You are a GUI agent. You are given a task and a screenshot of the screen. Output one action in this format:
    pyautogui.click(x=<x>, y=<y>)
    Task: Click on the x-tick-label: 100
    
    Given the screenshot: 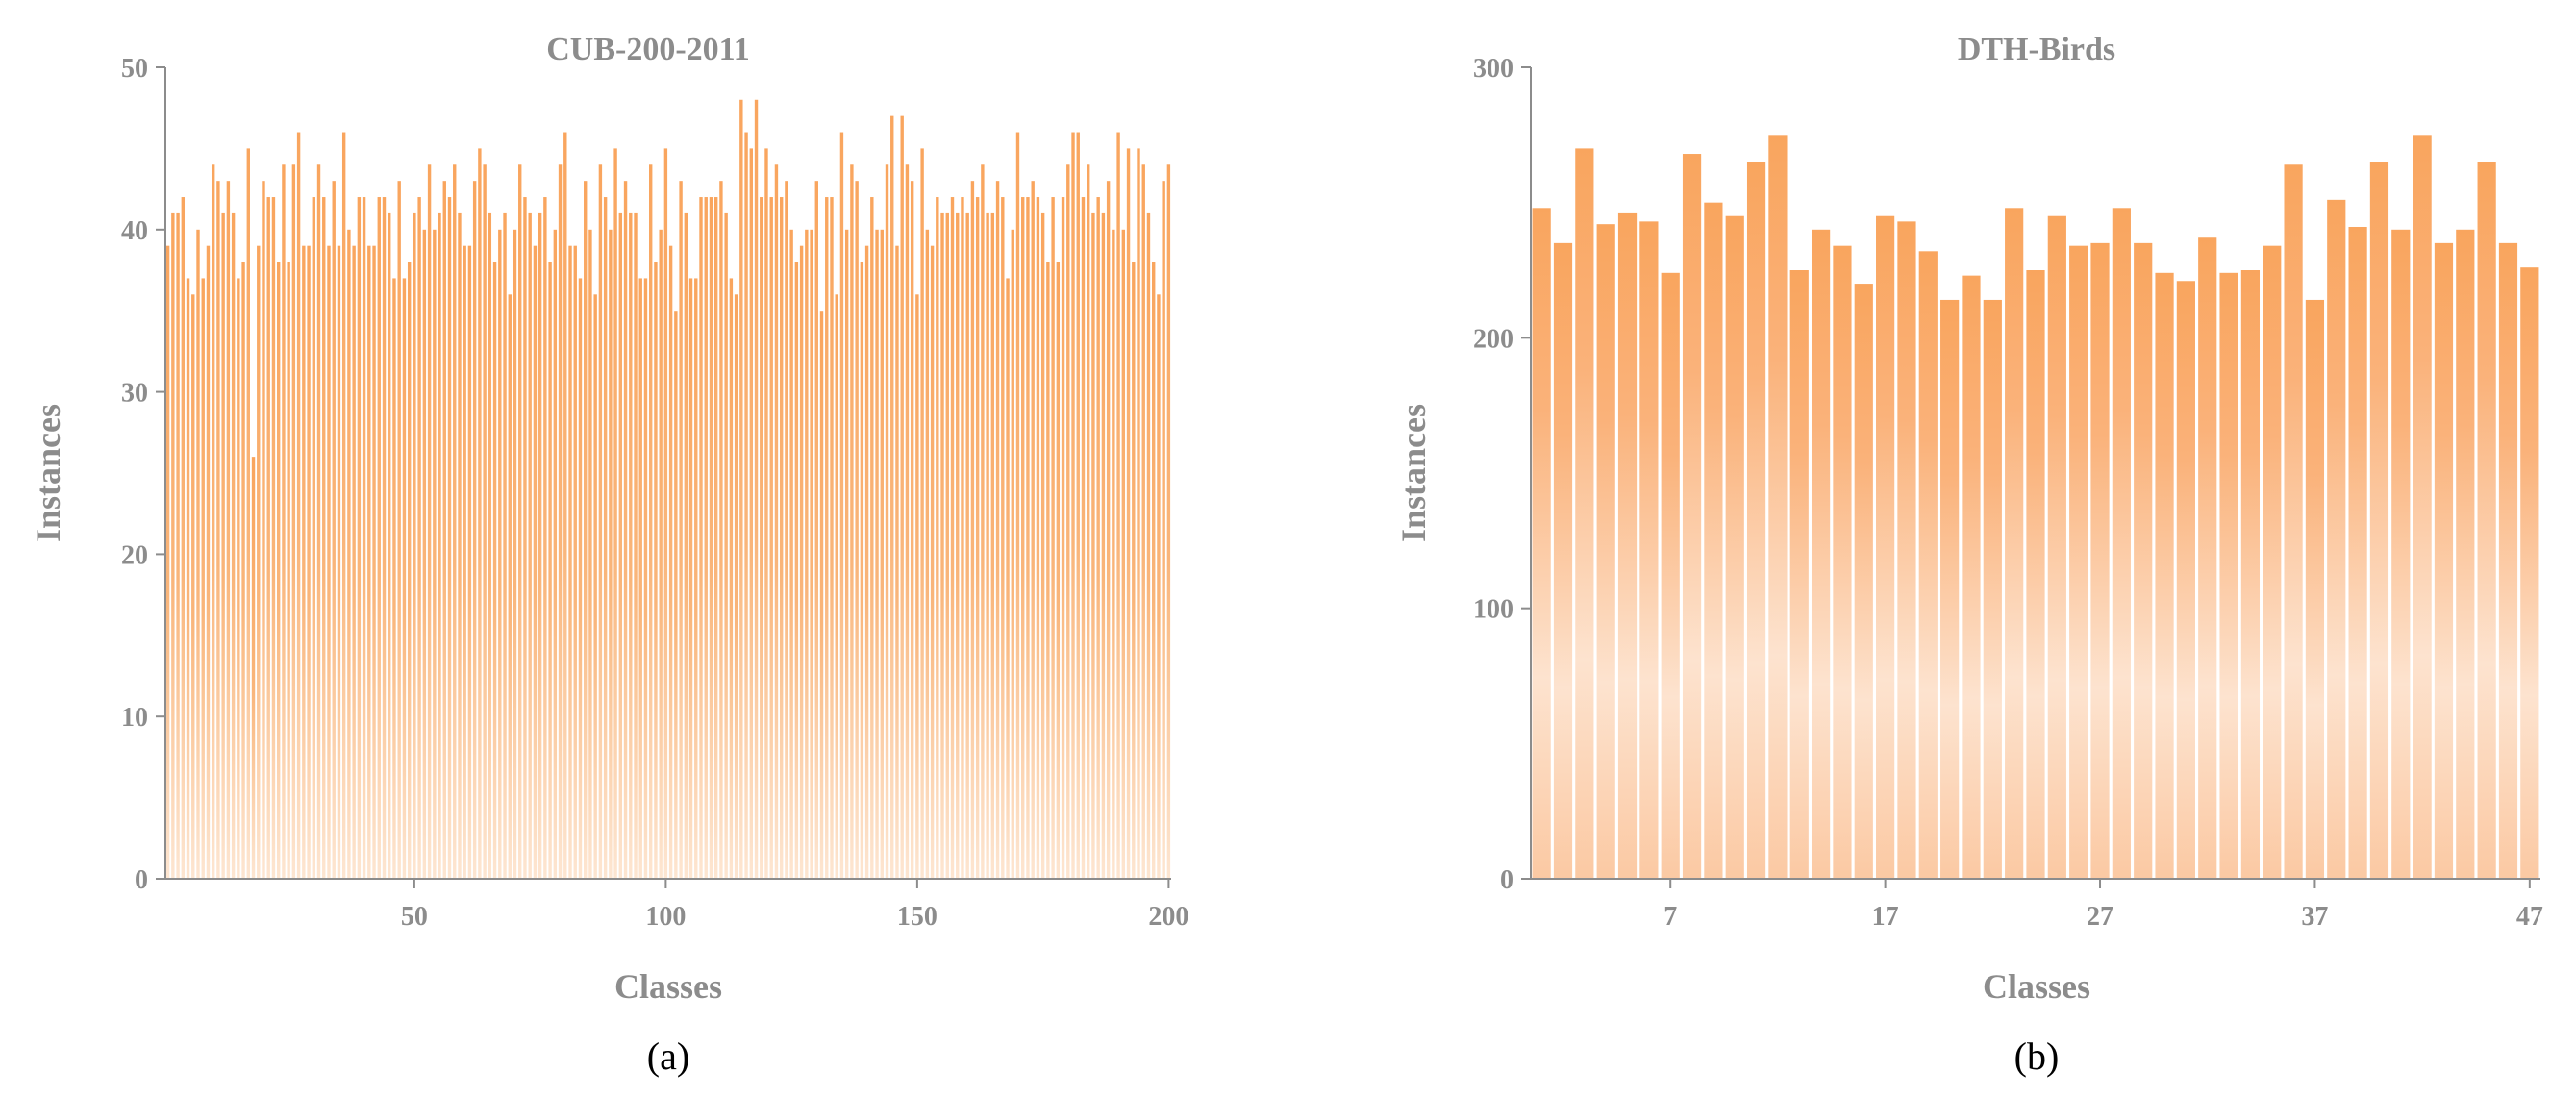 What is the action you would take?
    pyautogui.click(x=665, y=917)
    